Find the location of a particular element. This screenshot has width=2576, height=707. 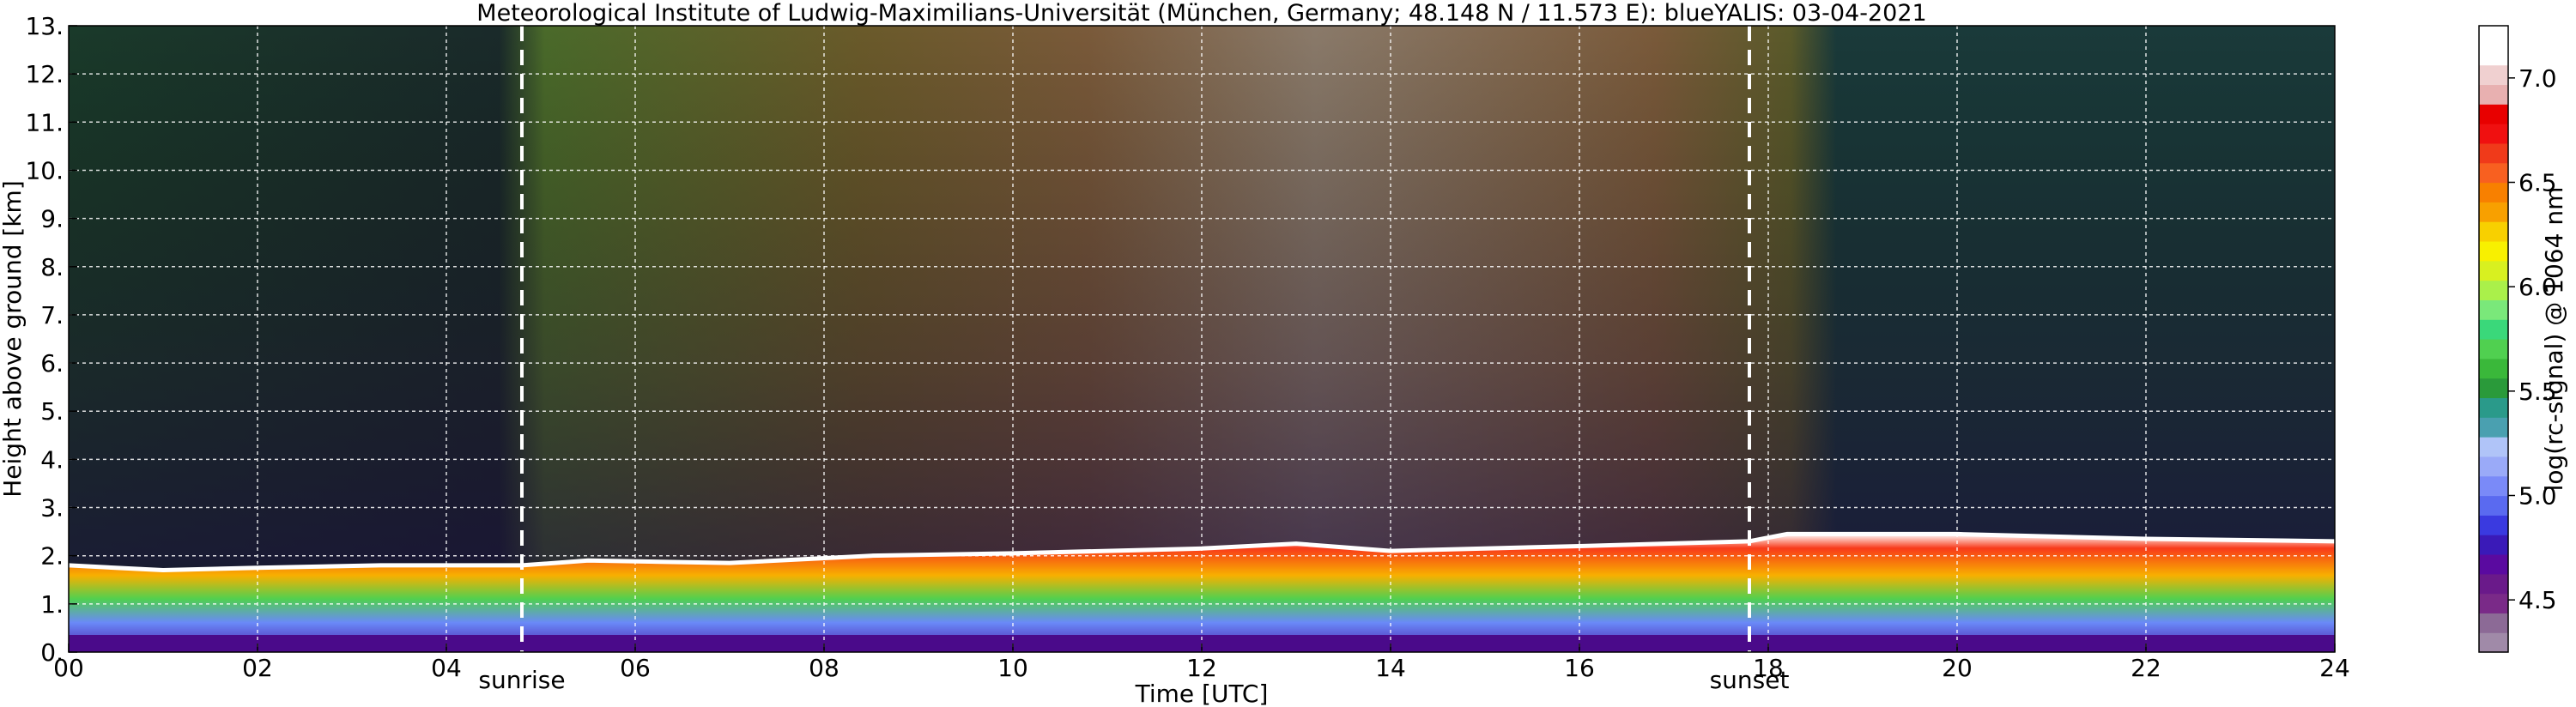

colorbar is located at coordinates (2493, 339).